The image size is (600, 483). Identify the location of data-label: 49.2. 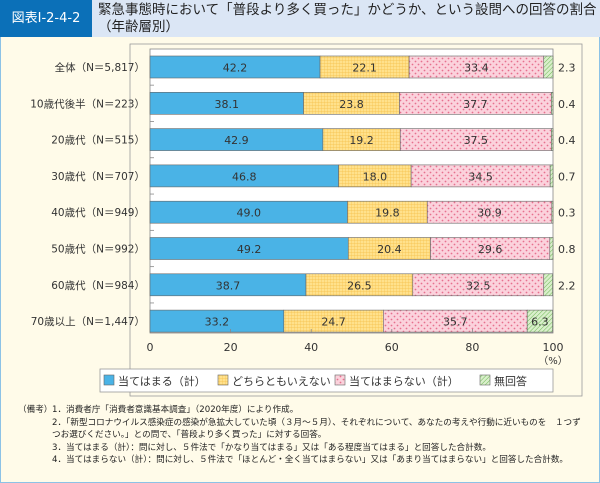
(249, 249).